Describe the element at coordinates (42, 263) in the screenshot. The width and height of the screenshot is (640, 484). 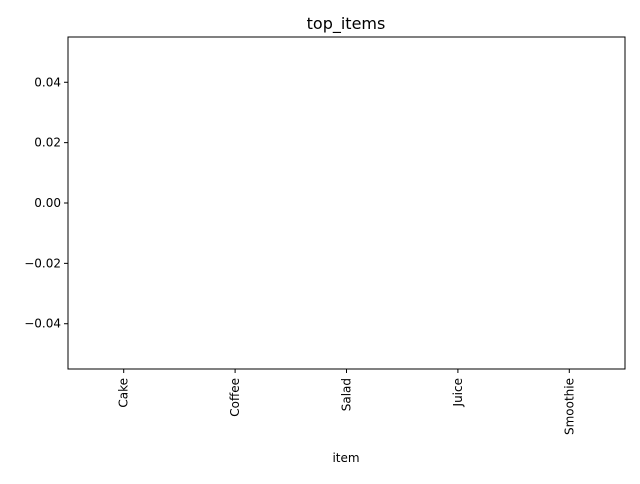
I see `y-tick-label: −0.02` at that location.